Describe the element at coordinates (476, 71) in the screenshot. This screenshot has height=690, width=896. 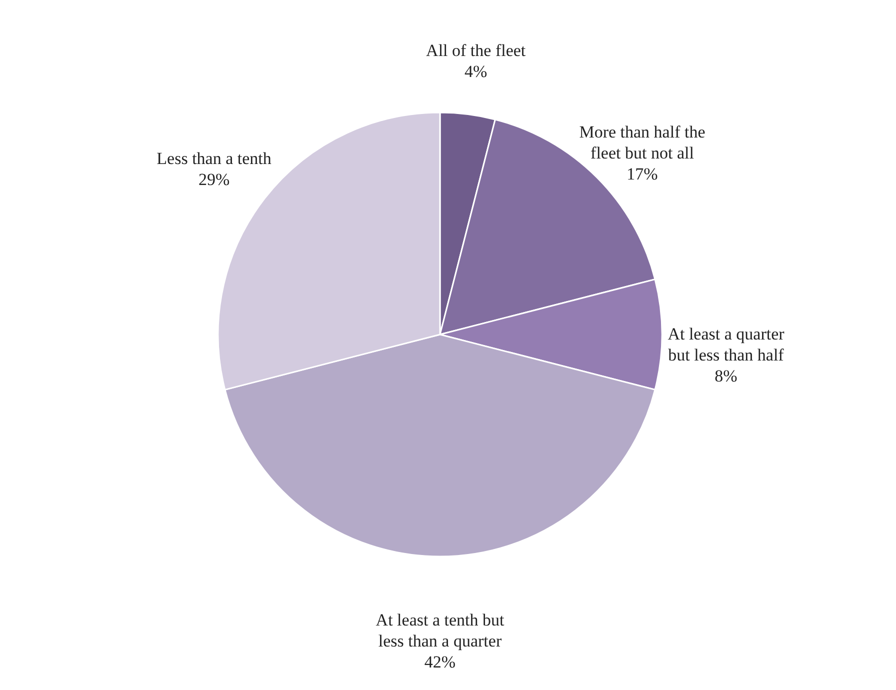
I see `data-label: 4%` at that location.